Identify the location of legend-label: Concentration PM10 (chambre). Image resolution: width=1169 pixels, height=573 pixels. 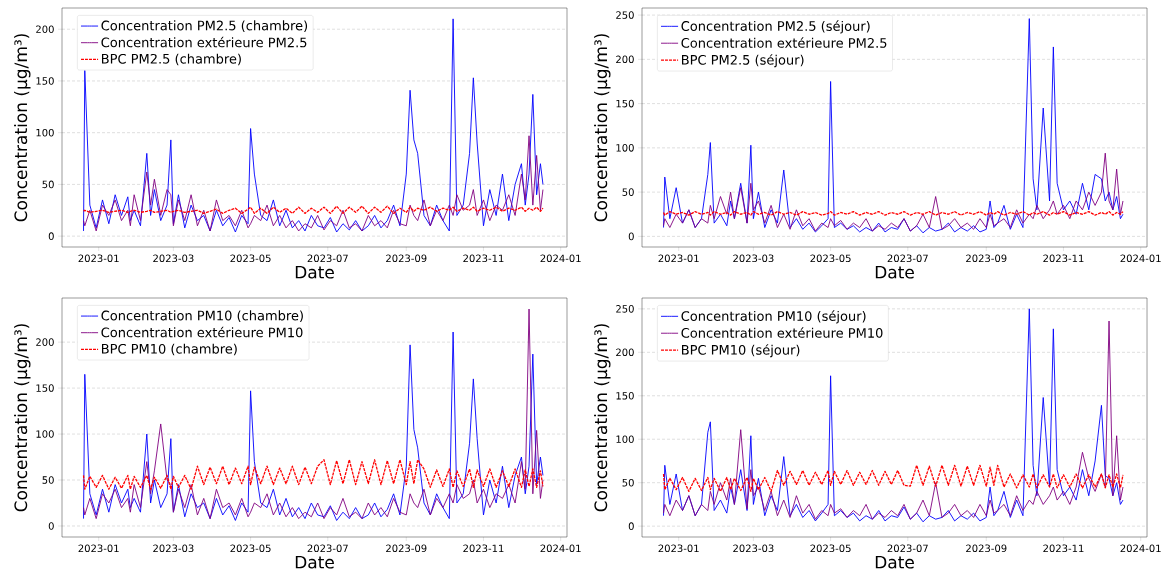
(202, 316).